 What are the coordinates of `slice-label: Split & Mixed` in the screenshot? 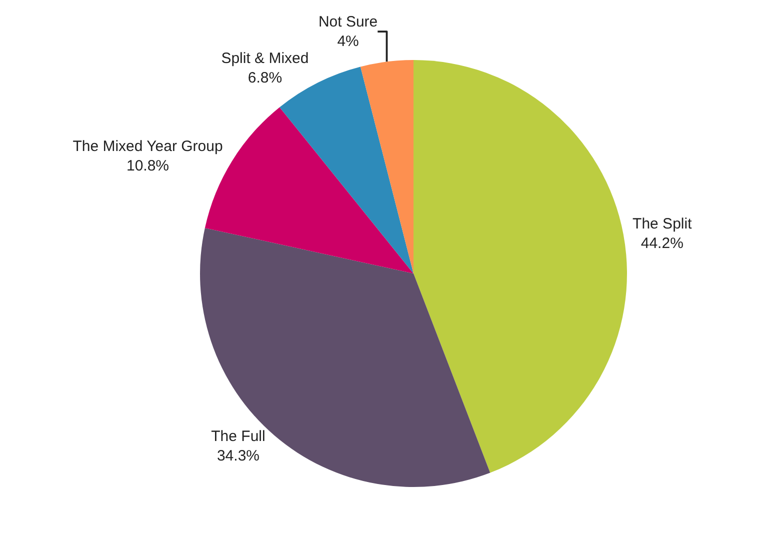 It's located at (265, 58).